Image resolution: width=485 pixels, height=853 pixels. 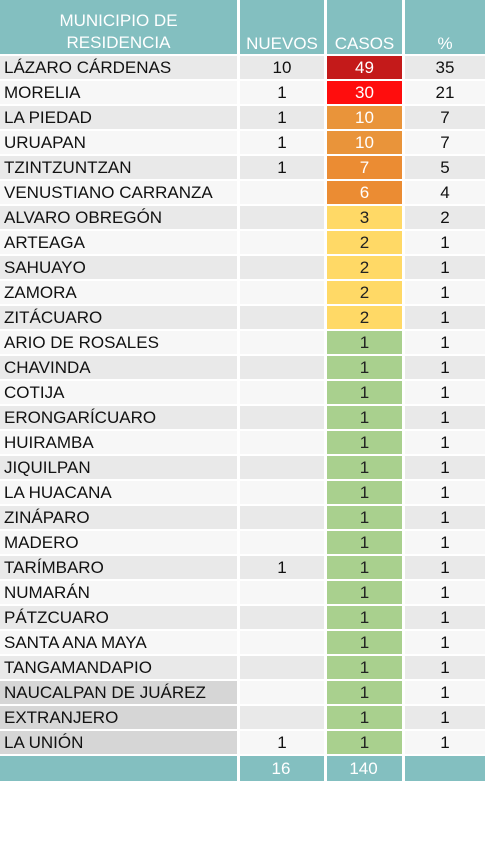 What do you see at coordinates (366, 68) in the screenshot?
I see `casos-cell: 49` at bounding box center [366, 68].